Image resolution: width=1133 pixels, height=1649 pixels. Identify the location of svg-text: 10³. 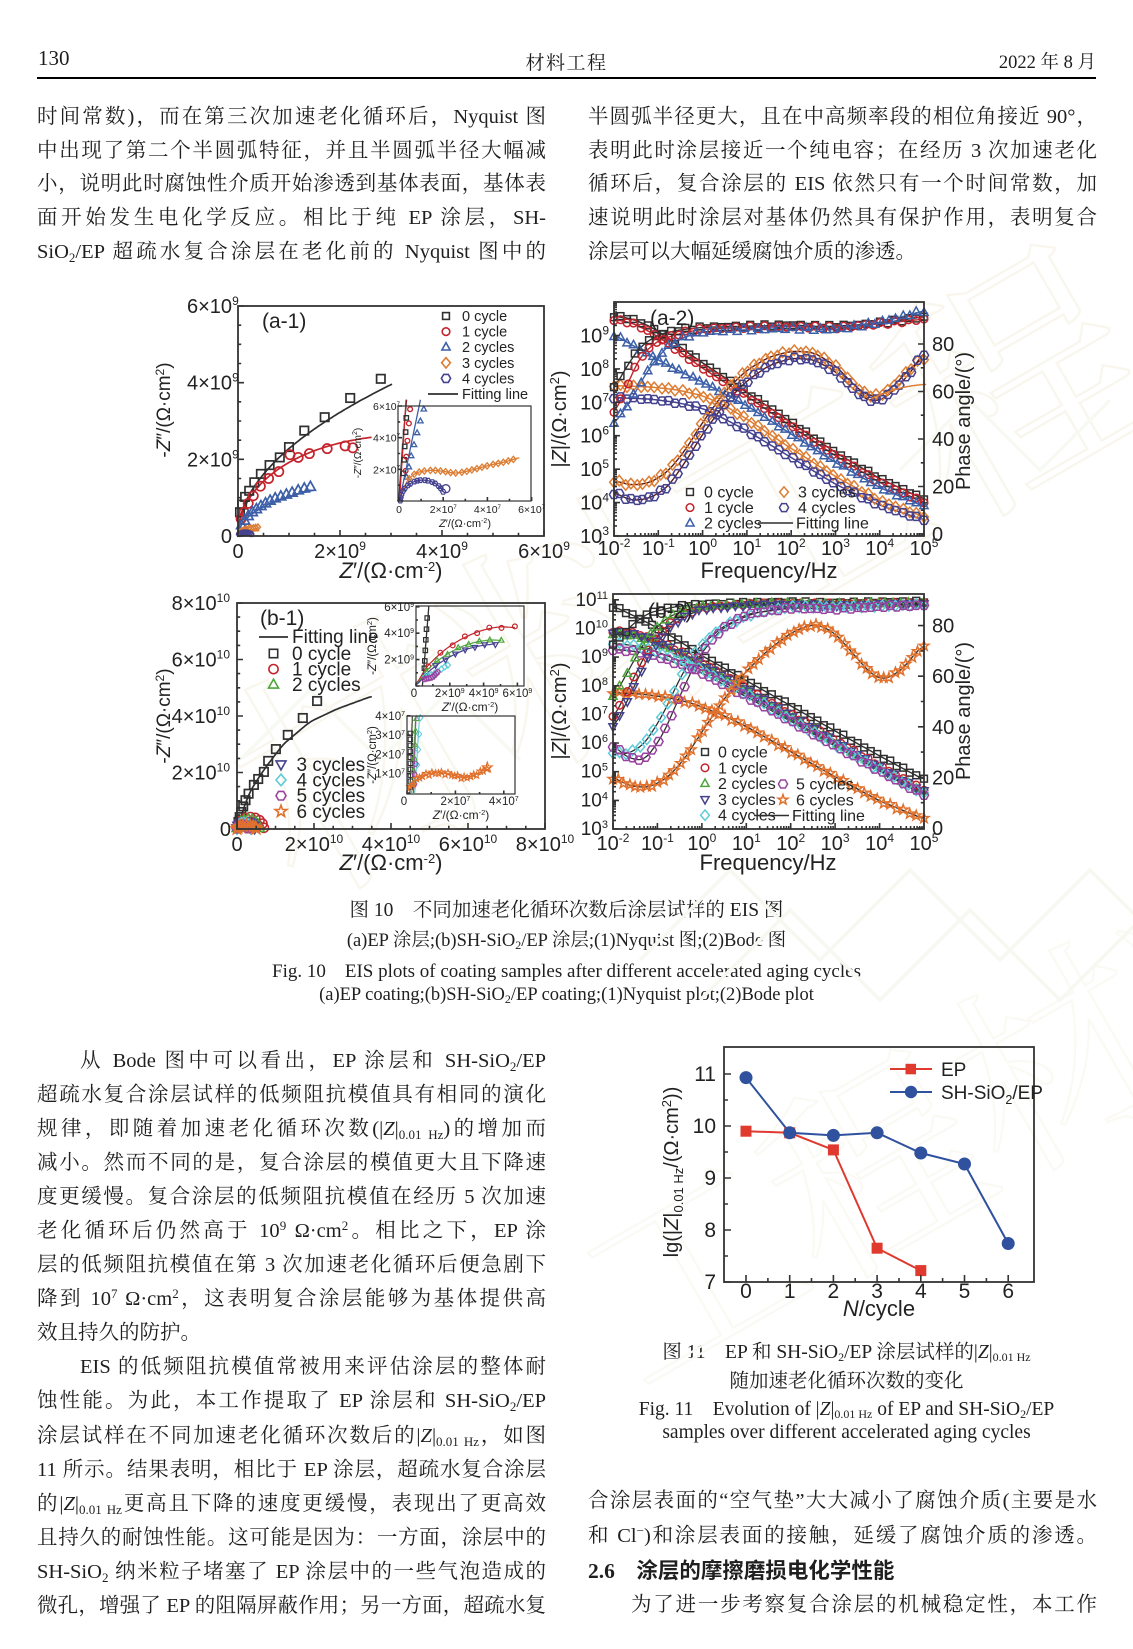
(594, 829).